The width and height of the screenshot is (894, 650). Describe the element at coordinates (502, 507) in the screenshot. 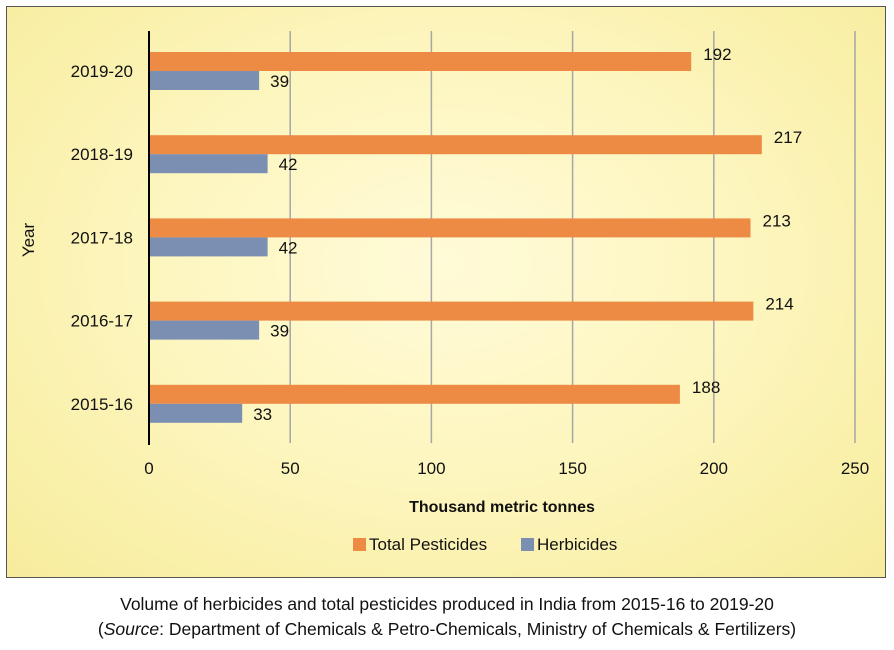

I see `x-axis-title: Thousand metric tonnes` at that location.